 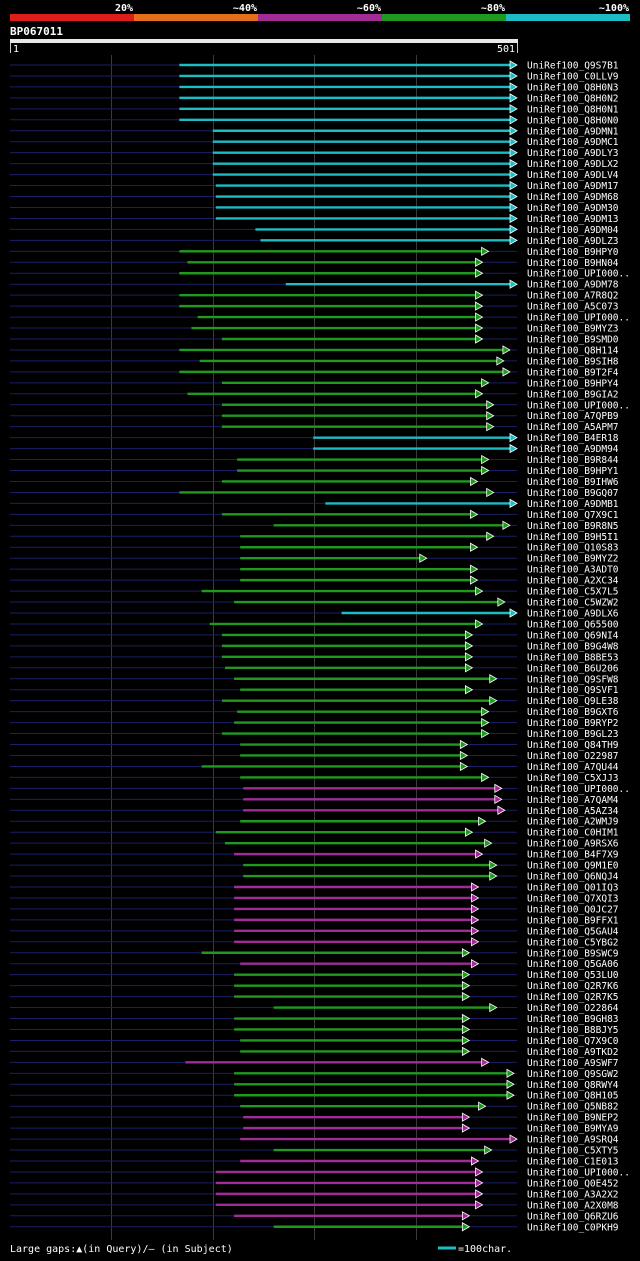 I want to click on hit-label: UniRef100_A9DM30, so click(x=573, y=208).